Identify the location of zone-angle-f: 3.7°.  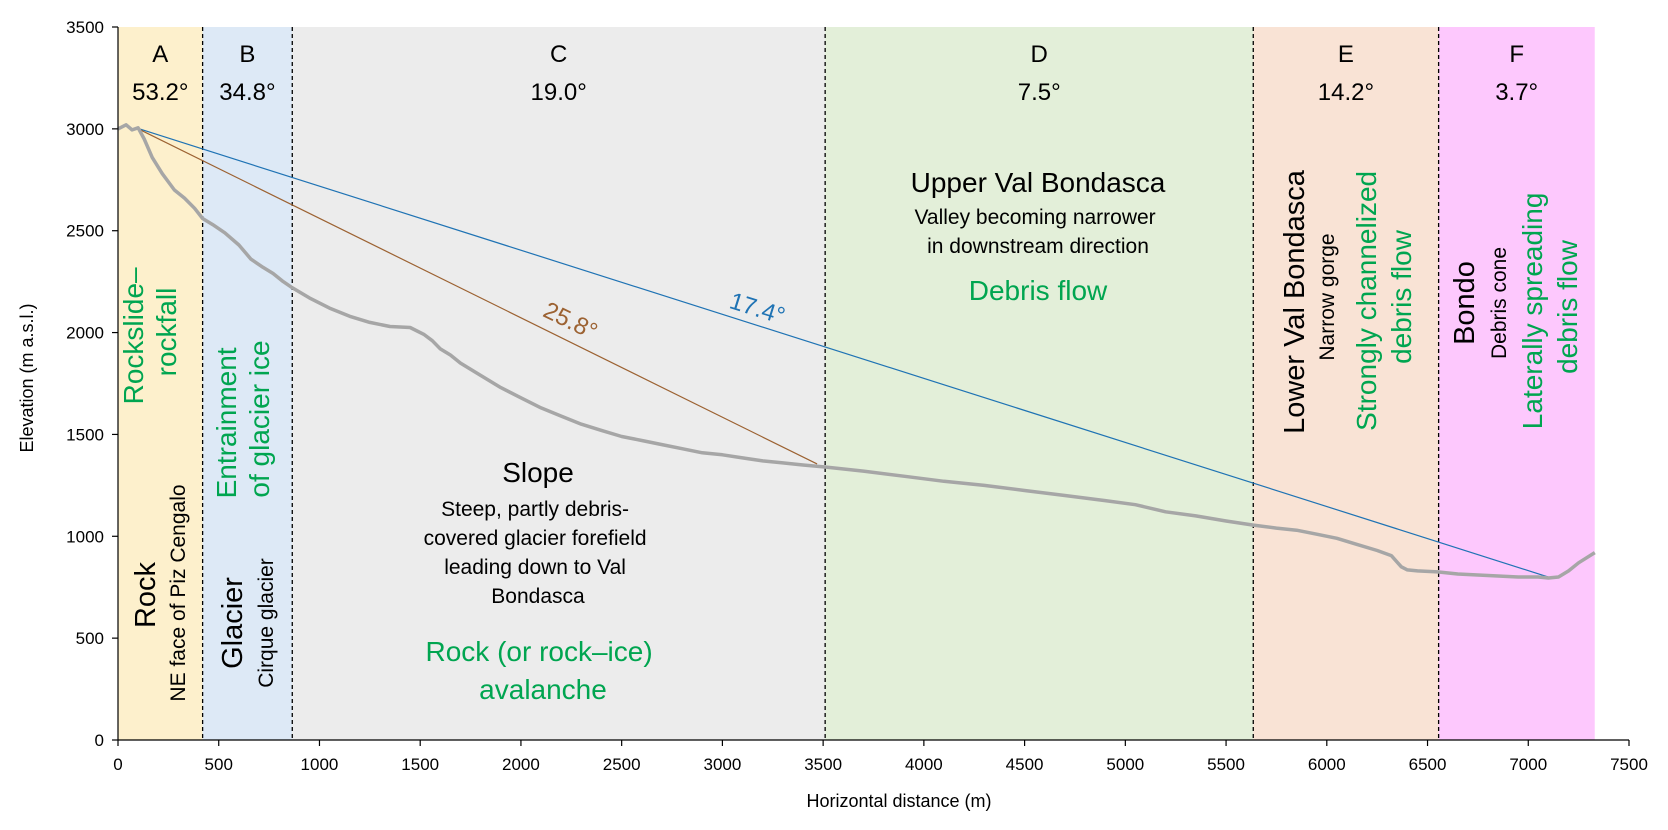
(1516, 92).